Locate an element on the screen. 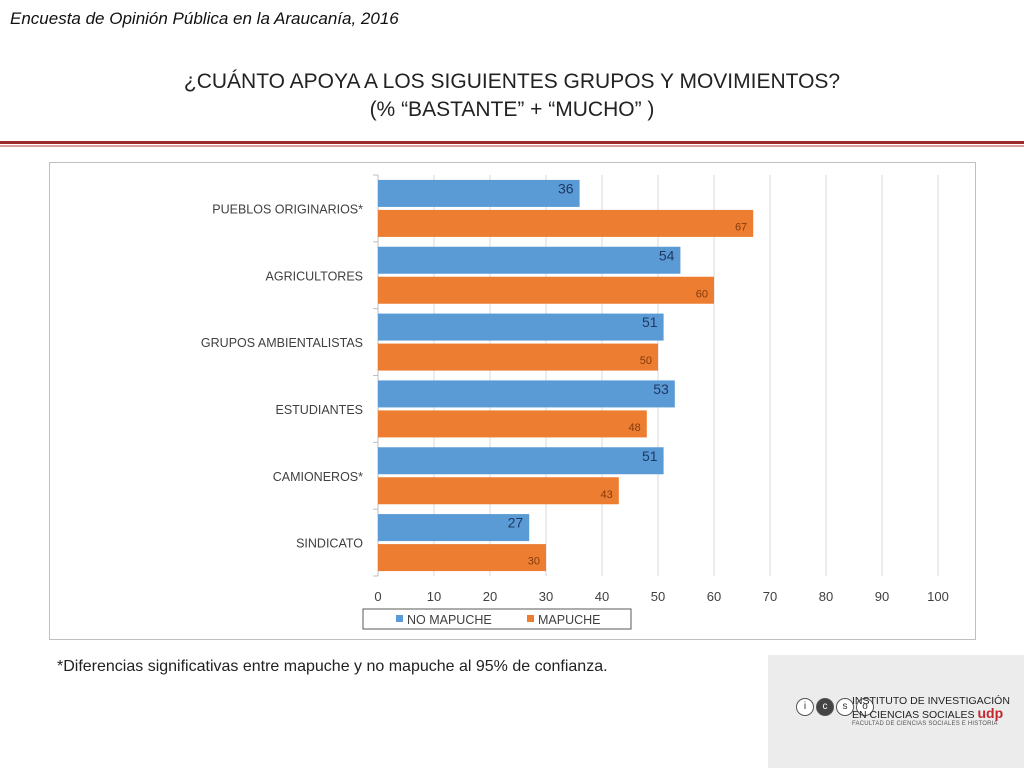 This screenshot has height=768, width=1024. logo-letter-s: s is located at coordinates (845, 707).